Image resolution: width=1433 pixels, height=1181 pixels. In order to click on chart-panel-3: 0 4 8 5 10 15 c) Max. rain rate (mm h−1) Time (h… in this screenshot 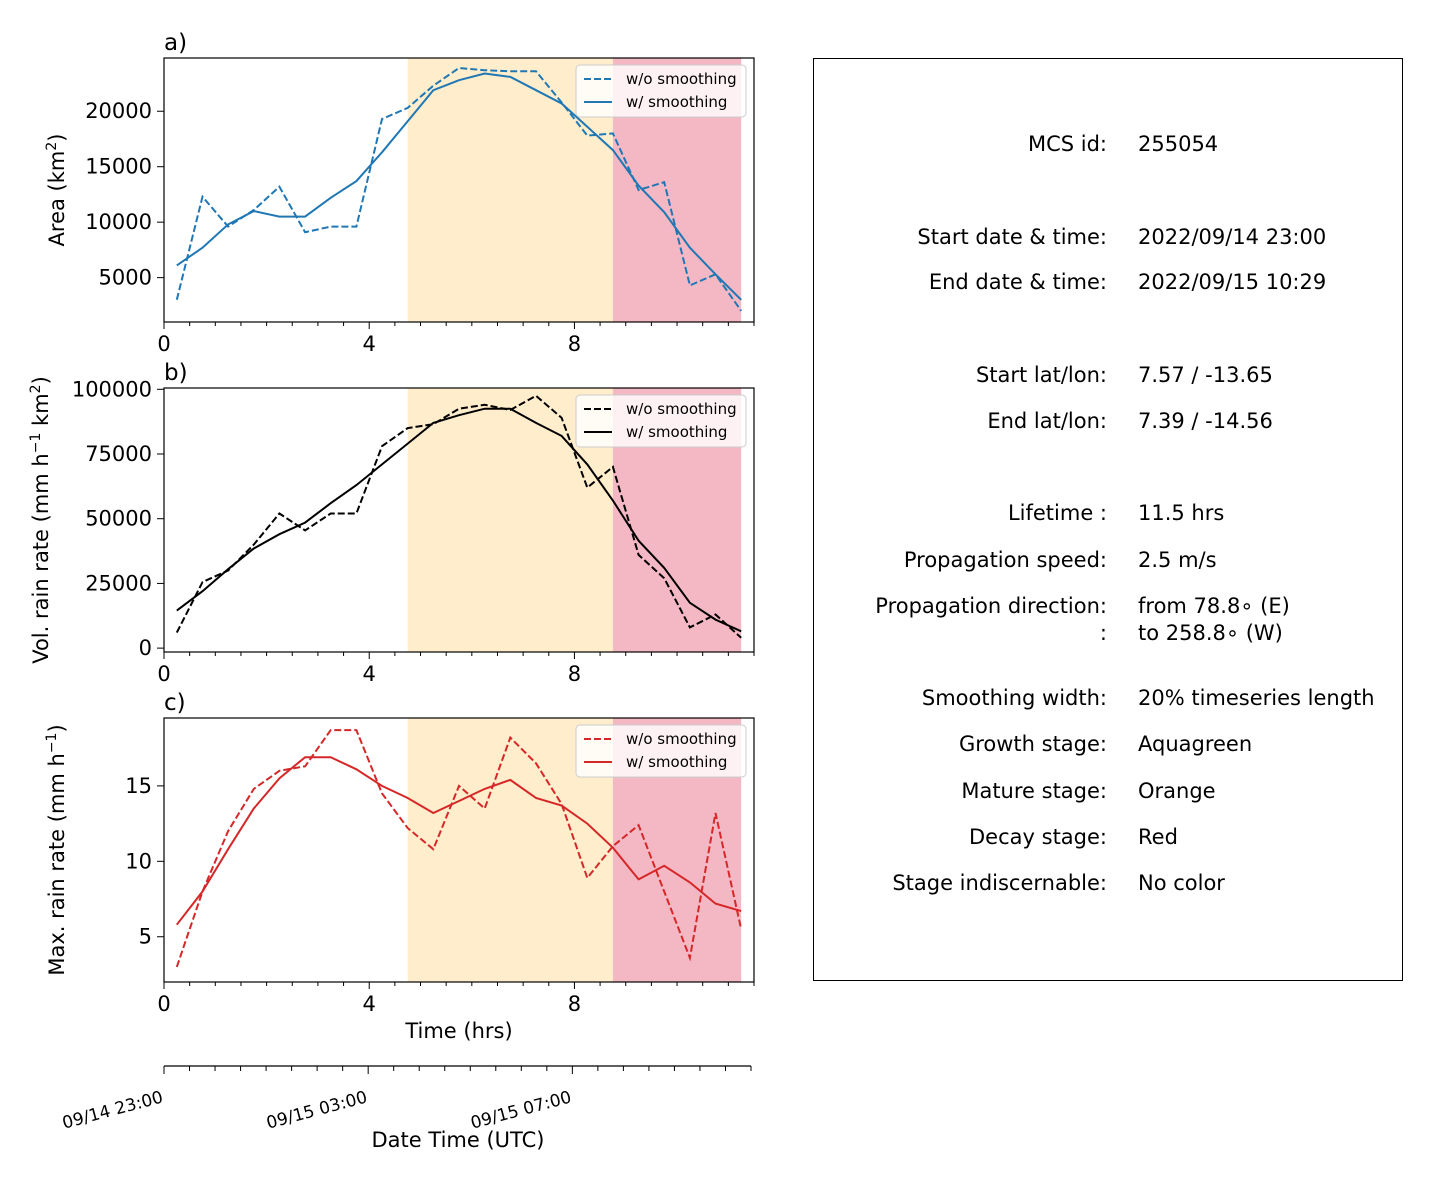, I will do `click(399, 866)`.